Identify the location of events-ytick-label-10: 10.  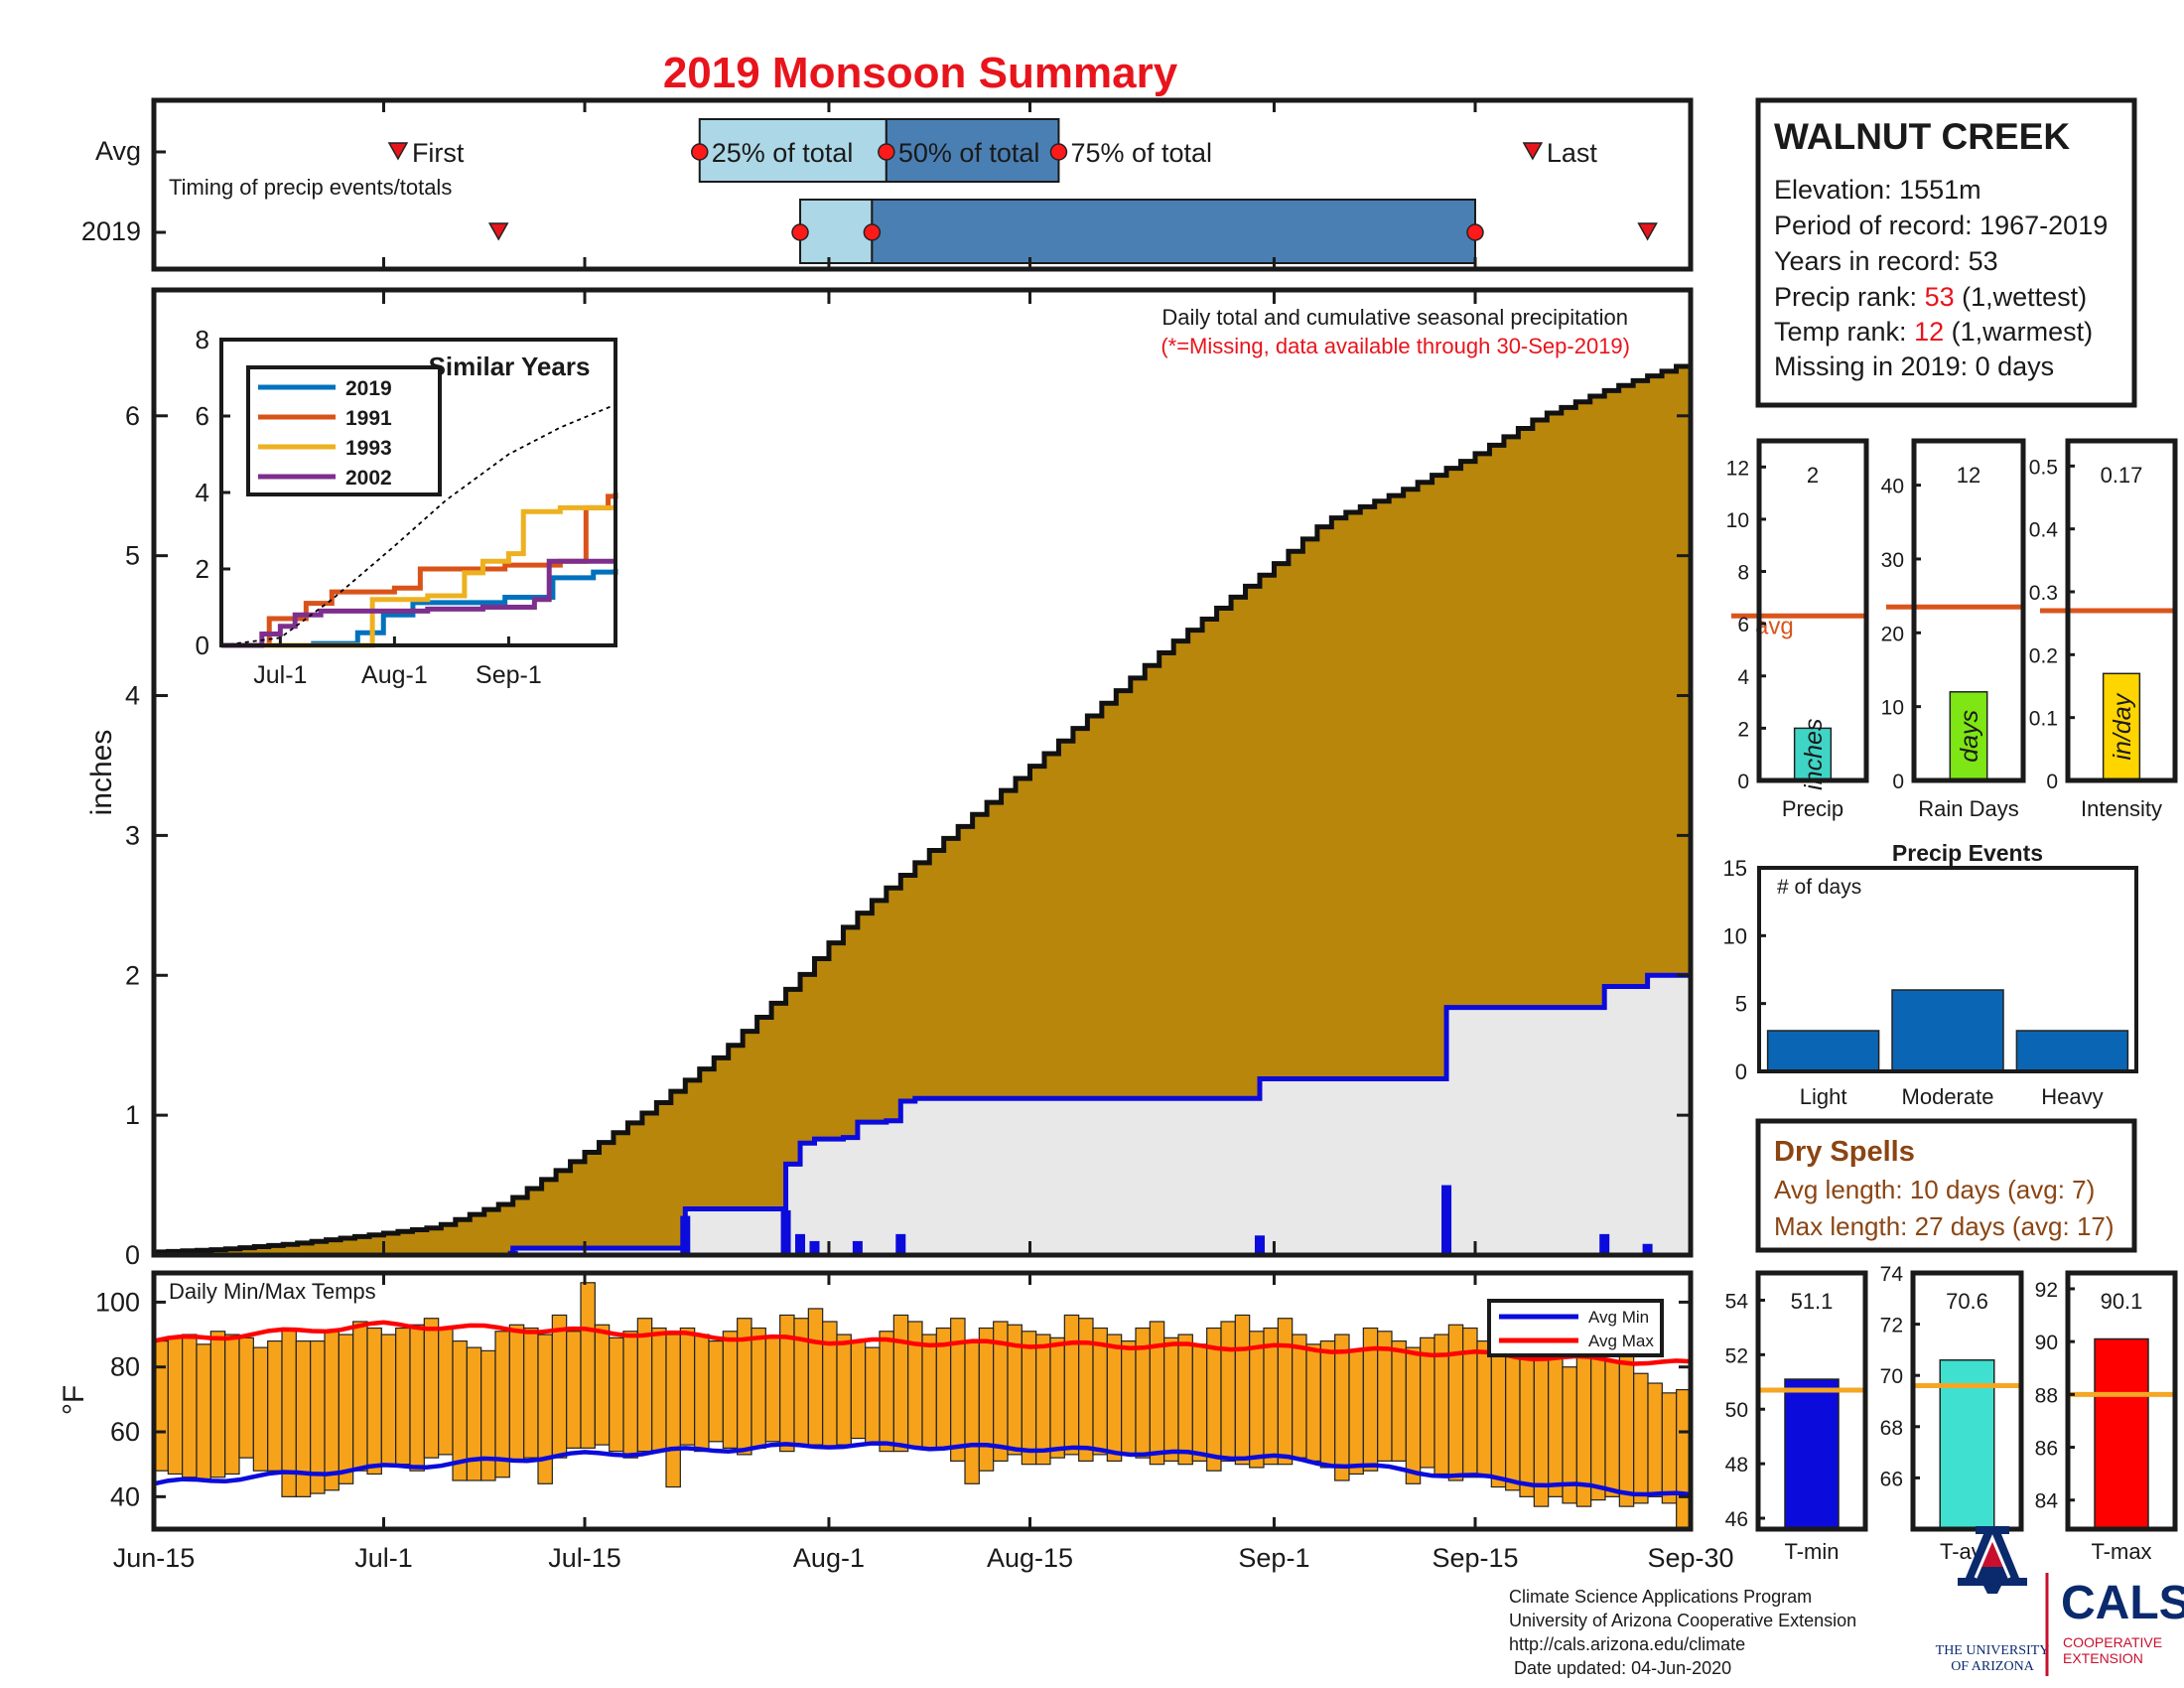
(1735, 935).